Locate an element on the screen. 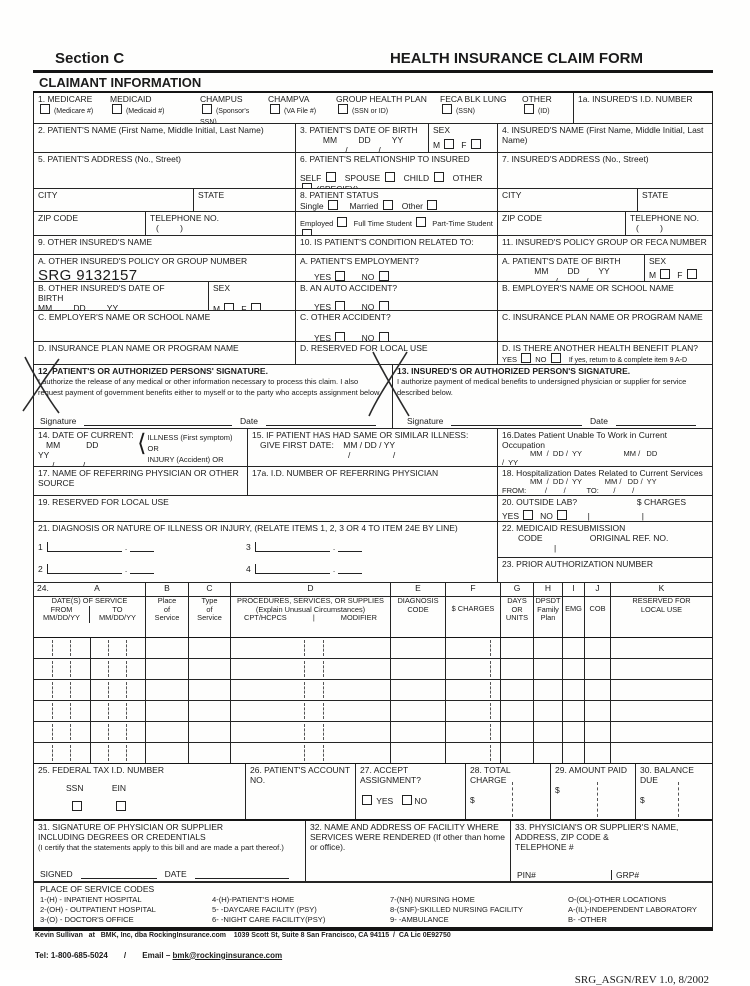 This screenshot has height=986, width=750. cell-balance-due: 30. BALANCE DUE $ is located at coordinates (674, 791).